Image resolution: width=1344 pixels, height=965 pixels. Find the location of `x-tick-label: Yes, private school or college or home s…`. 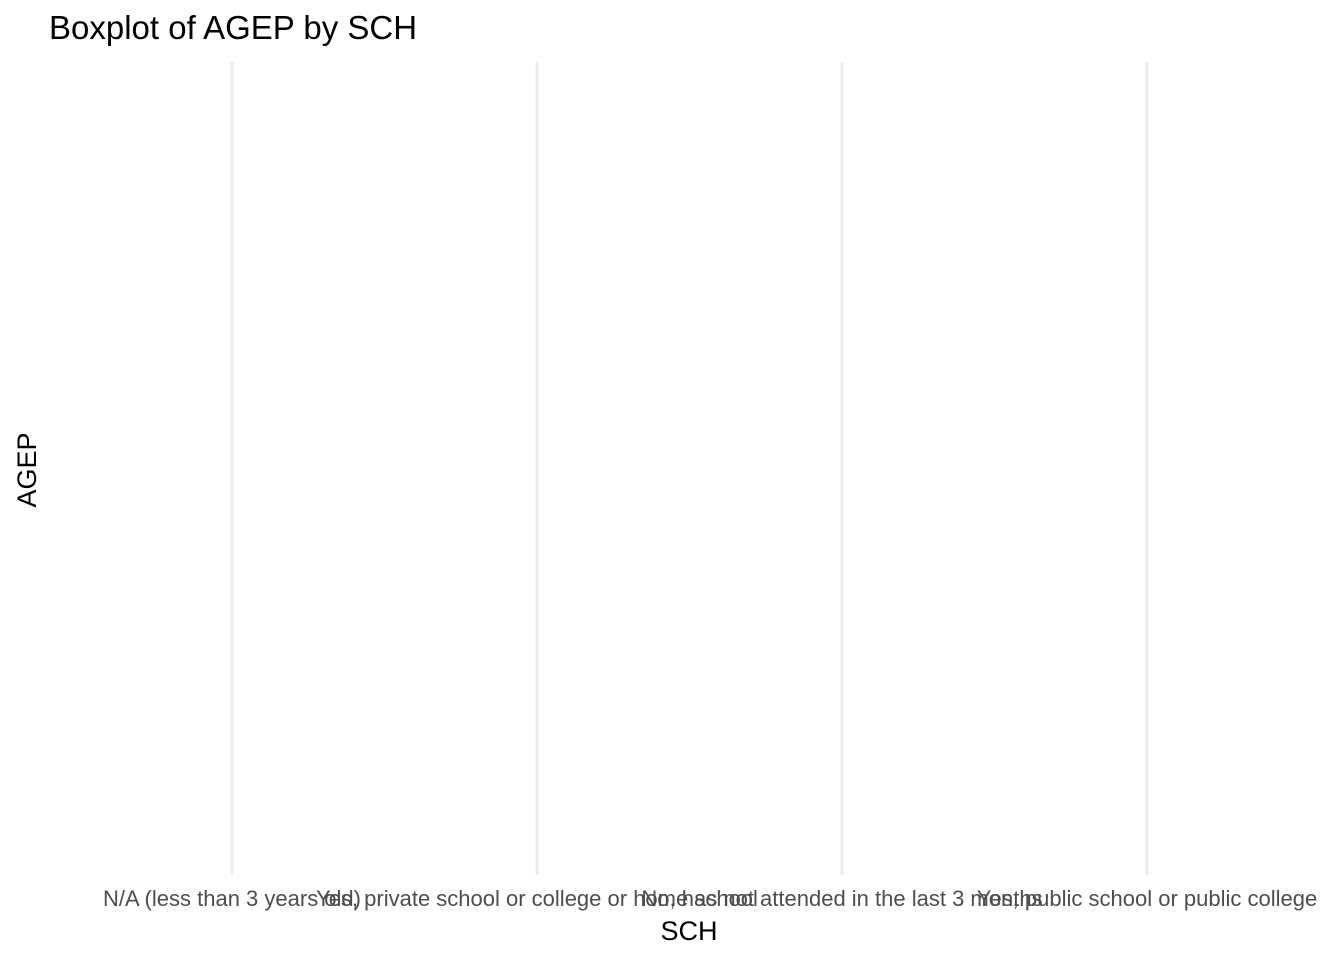

x-tick-label: Yes, private school or college or home s… is located at coordinates (537, 898).